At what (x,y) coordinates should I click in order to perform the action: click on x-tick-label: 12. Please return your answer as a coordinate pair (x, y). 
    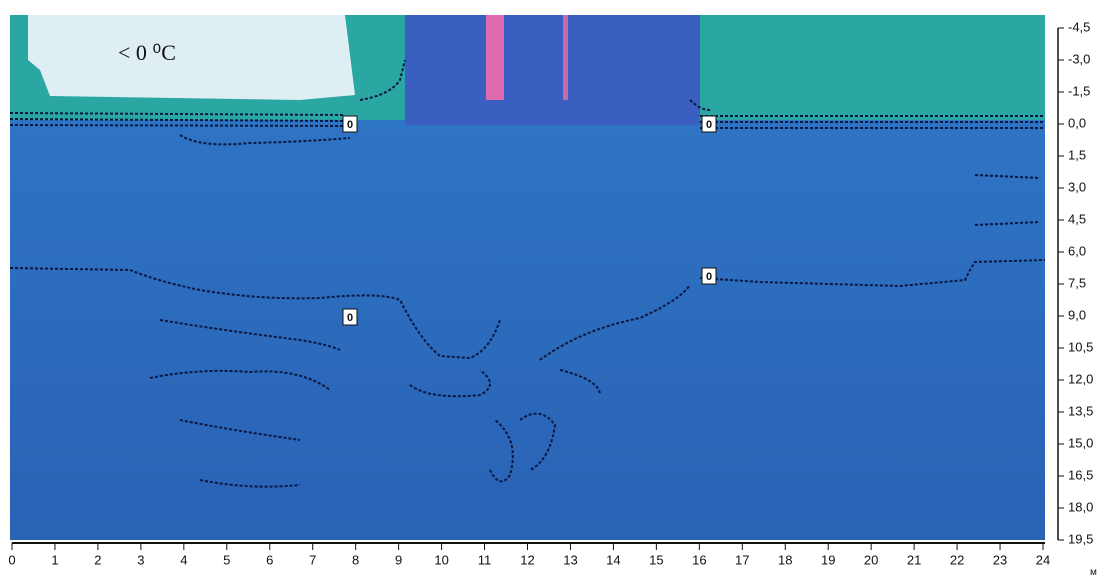
    Looking at the image, I should click on (527, 559).